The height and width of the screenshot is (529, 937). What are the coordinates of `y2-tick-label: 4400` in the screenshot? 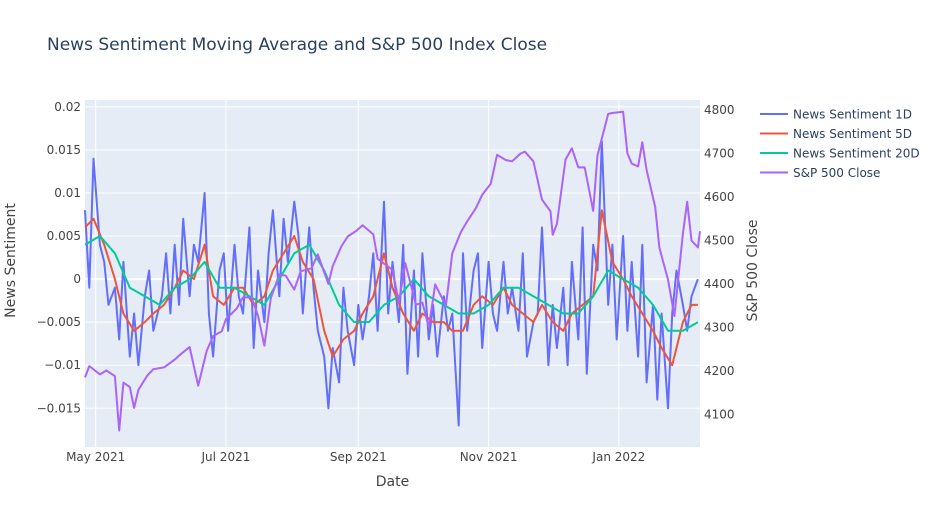 It's located at (719, 284).